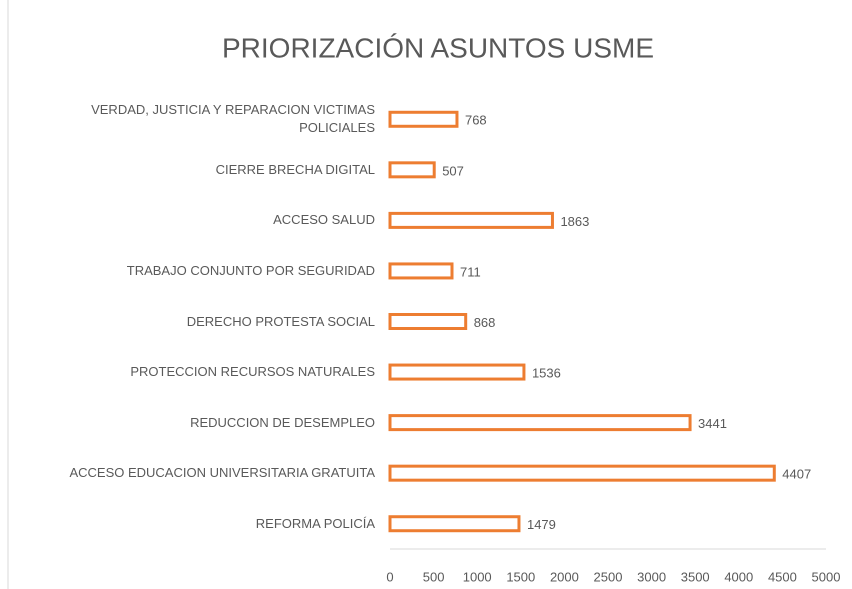 This screenshot has height=589, width=852. Describe the element at coordinates (712, 423) in the screenshot. I see `data-label: 3441` at that location.